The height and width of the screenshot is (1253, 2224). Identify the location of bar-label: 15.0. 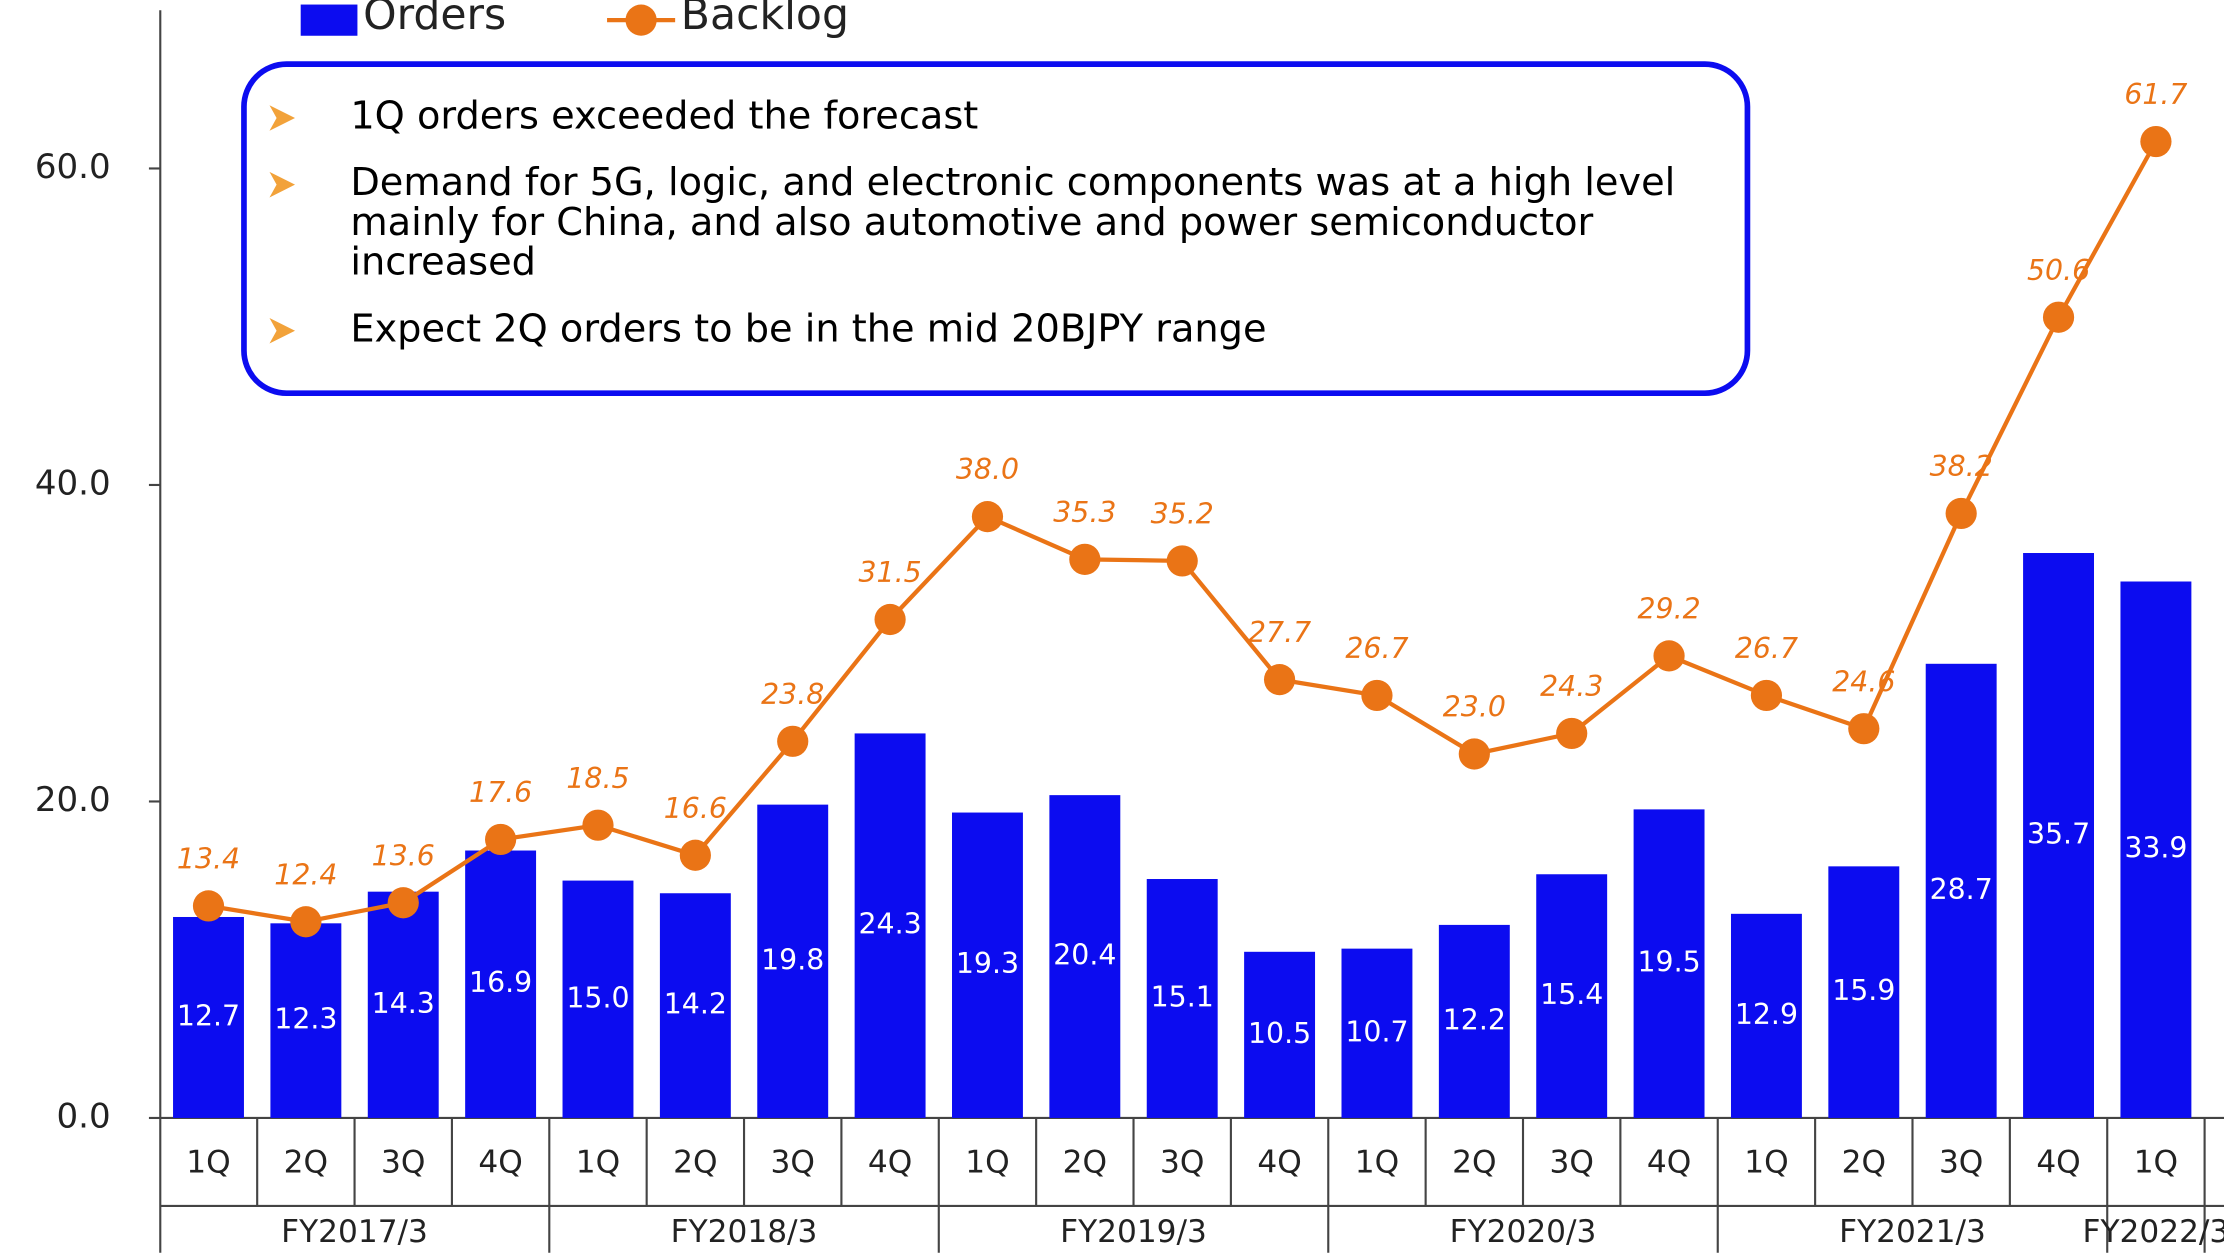
(597, 997).